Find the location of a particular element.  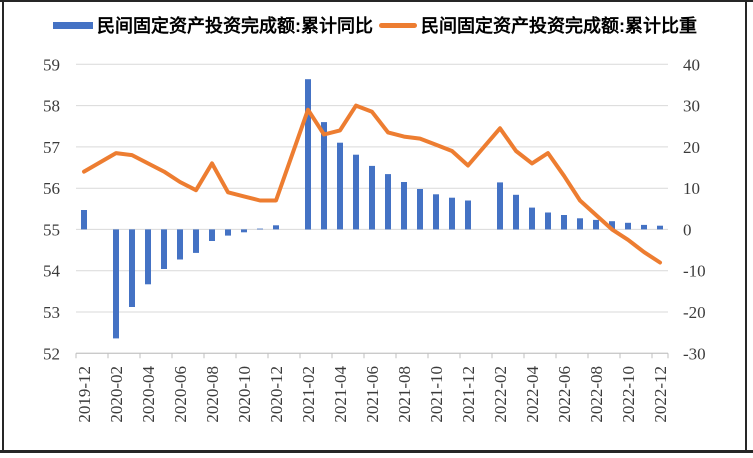

x-axis-tick: 2022-06 is located at coordinates (564, 394).